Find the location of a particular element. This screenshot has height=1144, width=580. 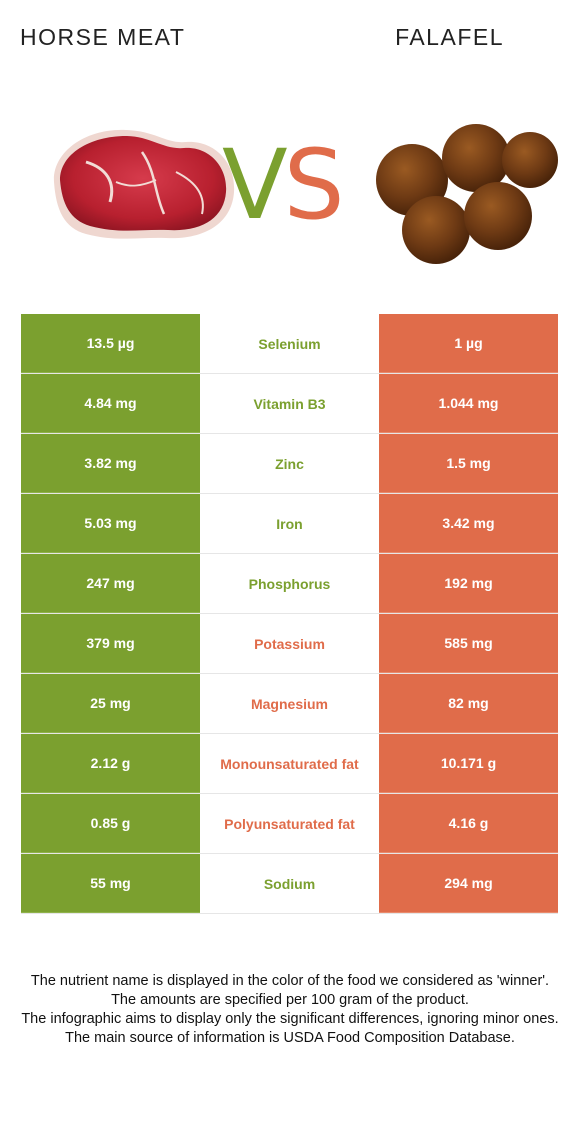

nutrient-name: Magnesium is located at coordinates (289, 703).